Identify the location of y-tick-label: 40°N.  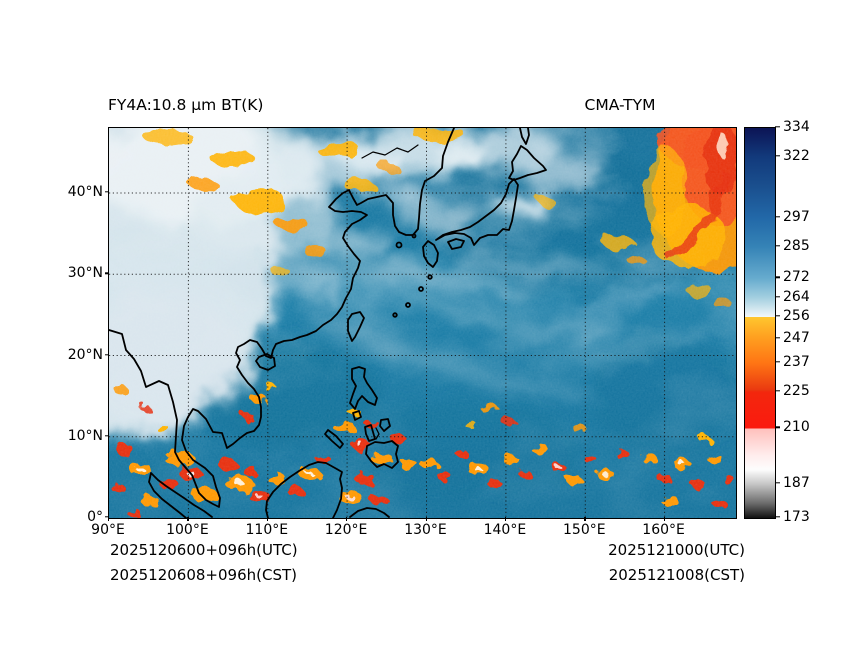
(61, 192).